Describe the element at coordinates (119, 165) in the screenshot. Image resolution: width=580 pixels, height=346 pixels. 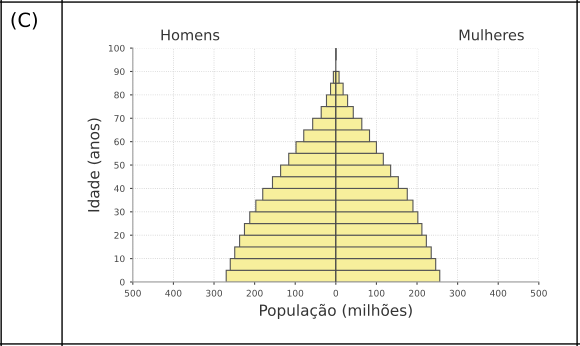
I see `y-tick-label: 50` at that location.